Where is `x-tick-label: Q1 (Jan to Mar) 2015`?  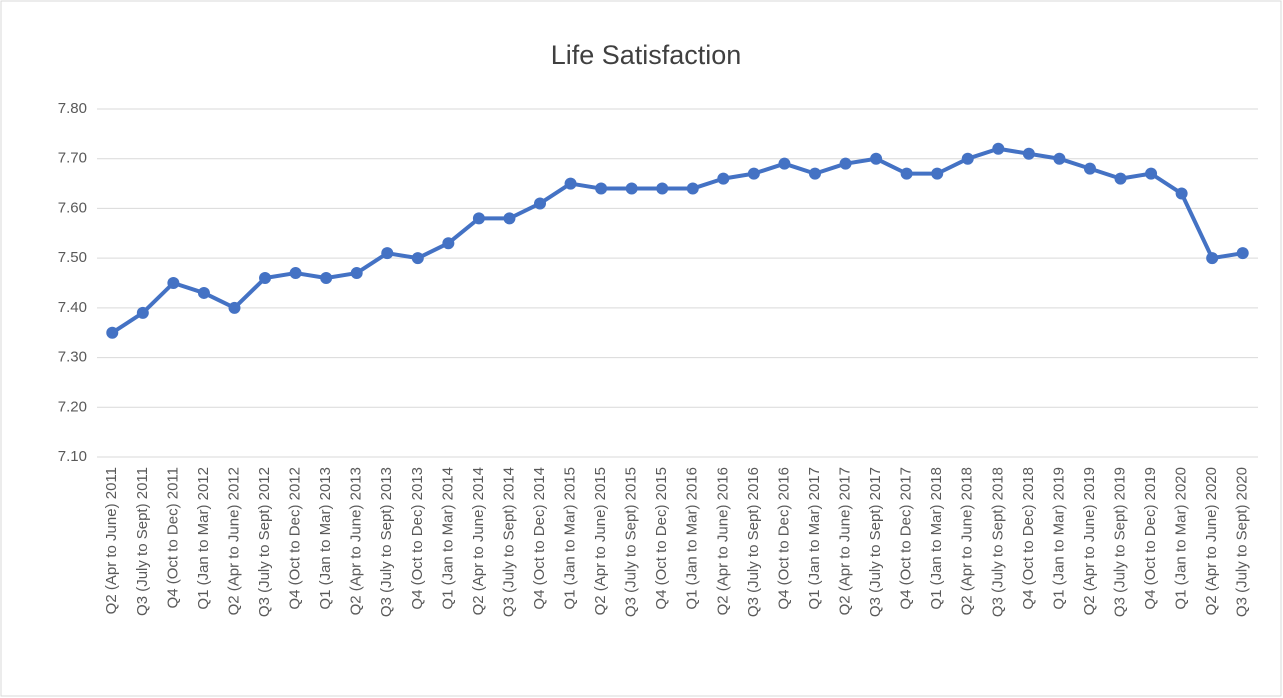
x-tick-label: Q1 (Jan to Mar) 2015 is located at coordinates (570, 538).